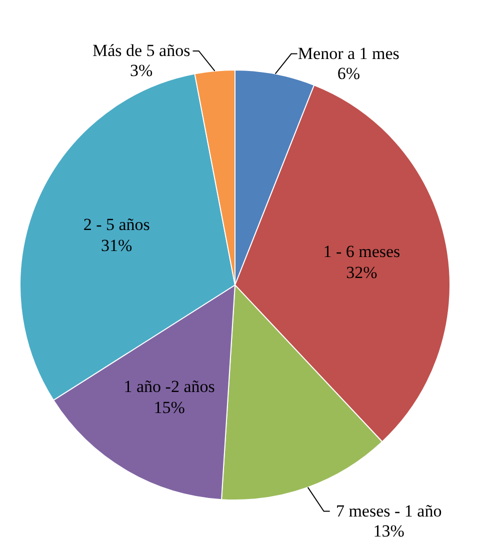  Describe the element at coordinates (361, 251) in the screenshot. I see `slice-label: 1 - 6 meses` at that location.